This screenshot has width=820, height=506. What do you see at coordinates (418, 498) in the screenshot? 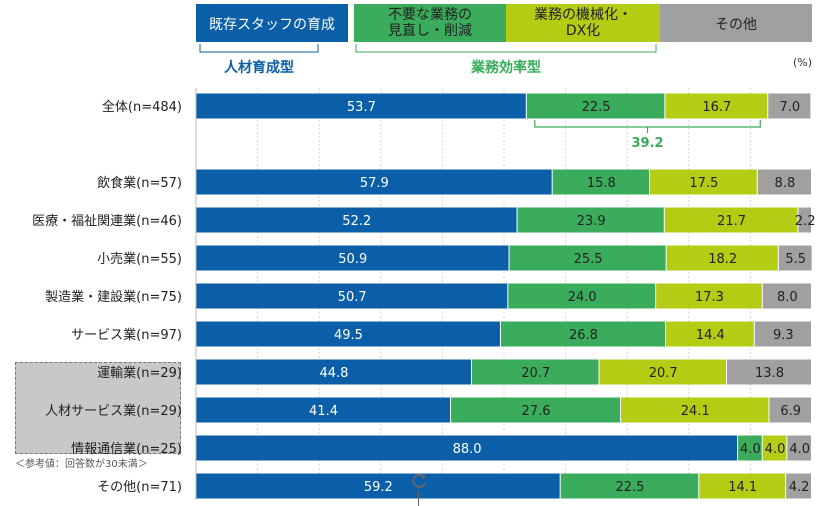
I see `cursor-stem` at bounding box center [418, 498].